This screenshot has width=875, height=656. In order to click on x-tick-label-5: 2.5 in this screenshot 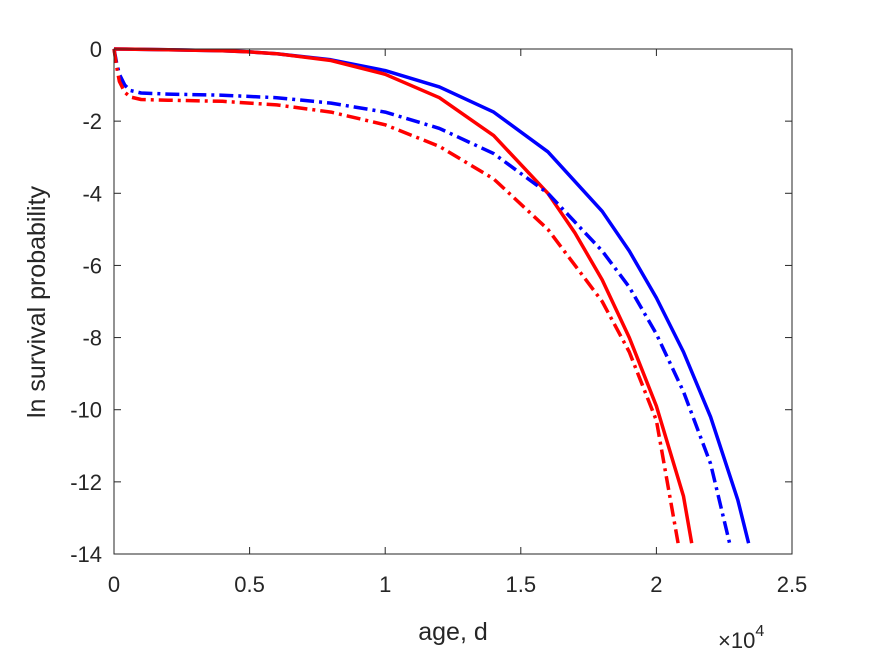, I will do `click(792, 584)`.